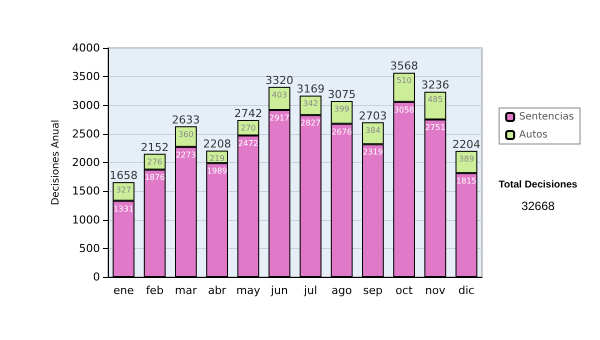 The width and height of the screenshot is (600, 340). What do you see at coordinates (533, 135) in the screenshot?
I see `legend-label: Autos` at bounding box center [533, 135].